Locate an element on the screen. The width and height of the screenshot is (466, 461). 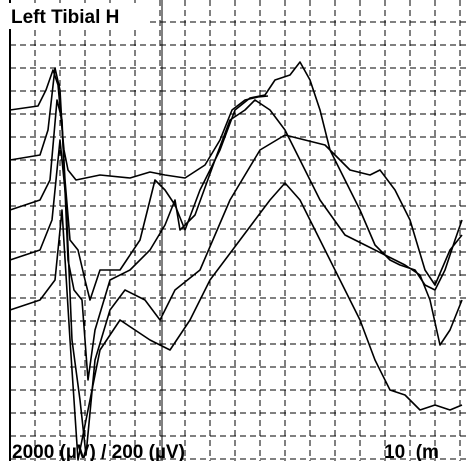
title: Left Tibial H is located at coordinates (65, 17).